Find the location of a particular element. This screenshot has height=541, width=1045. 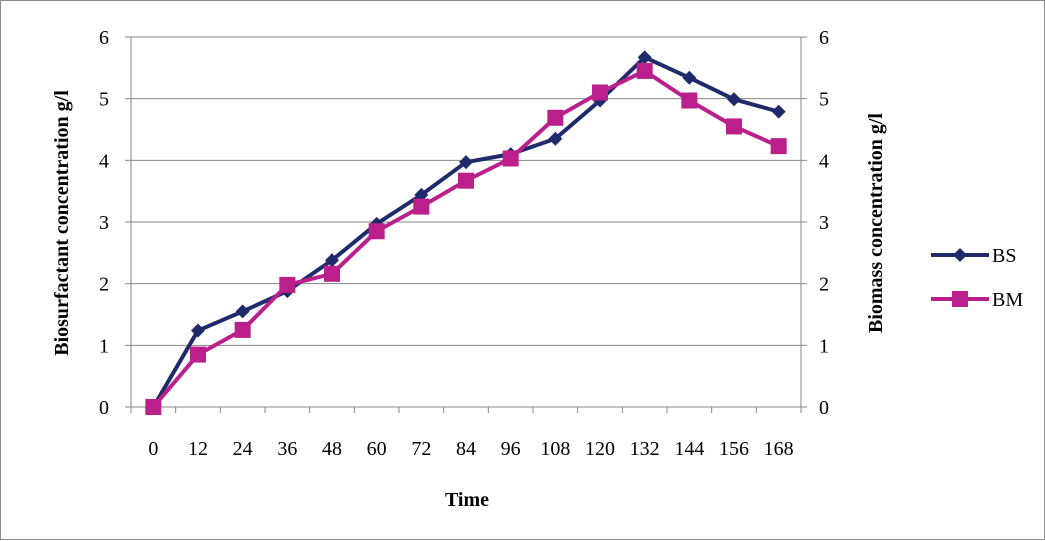

x-tick-label: 12 is located at coordinates (198, 449).